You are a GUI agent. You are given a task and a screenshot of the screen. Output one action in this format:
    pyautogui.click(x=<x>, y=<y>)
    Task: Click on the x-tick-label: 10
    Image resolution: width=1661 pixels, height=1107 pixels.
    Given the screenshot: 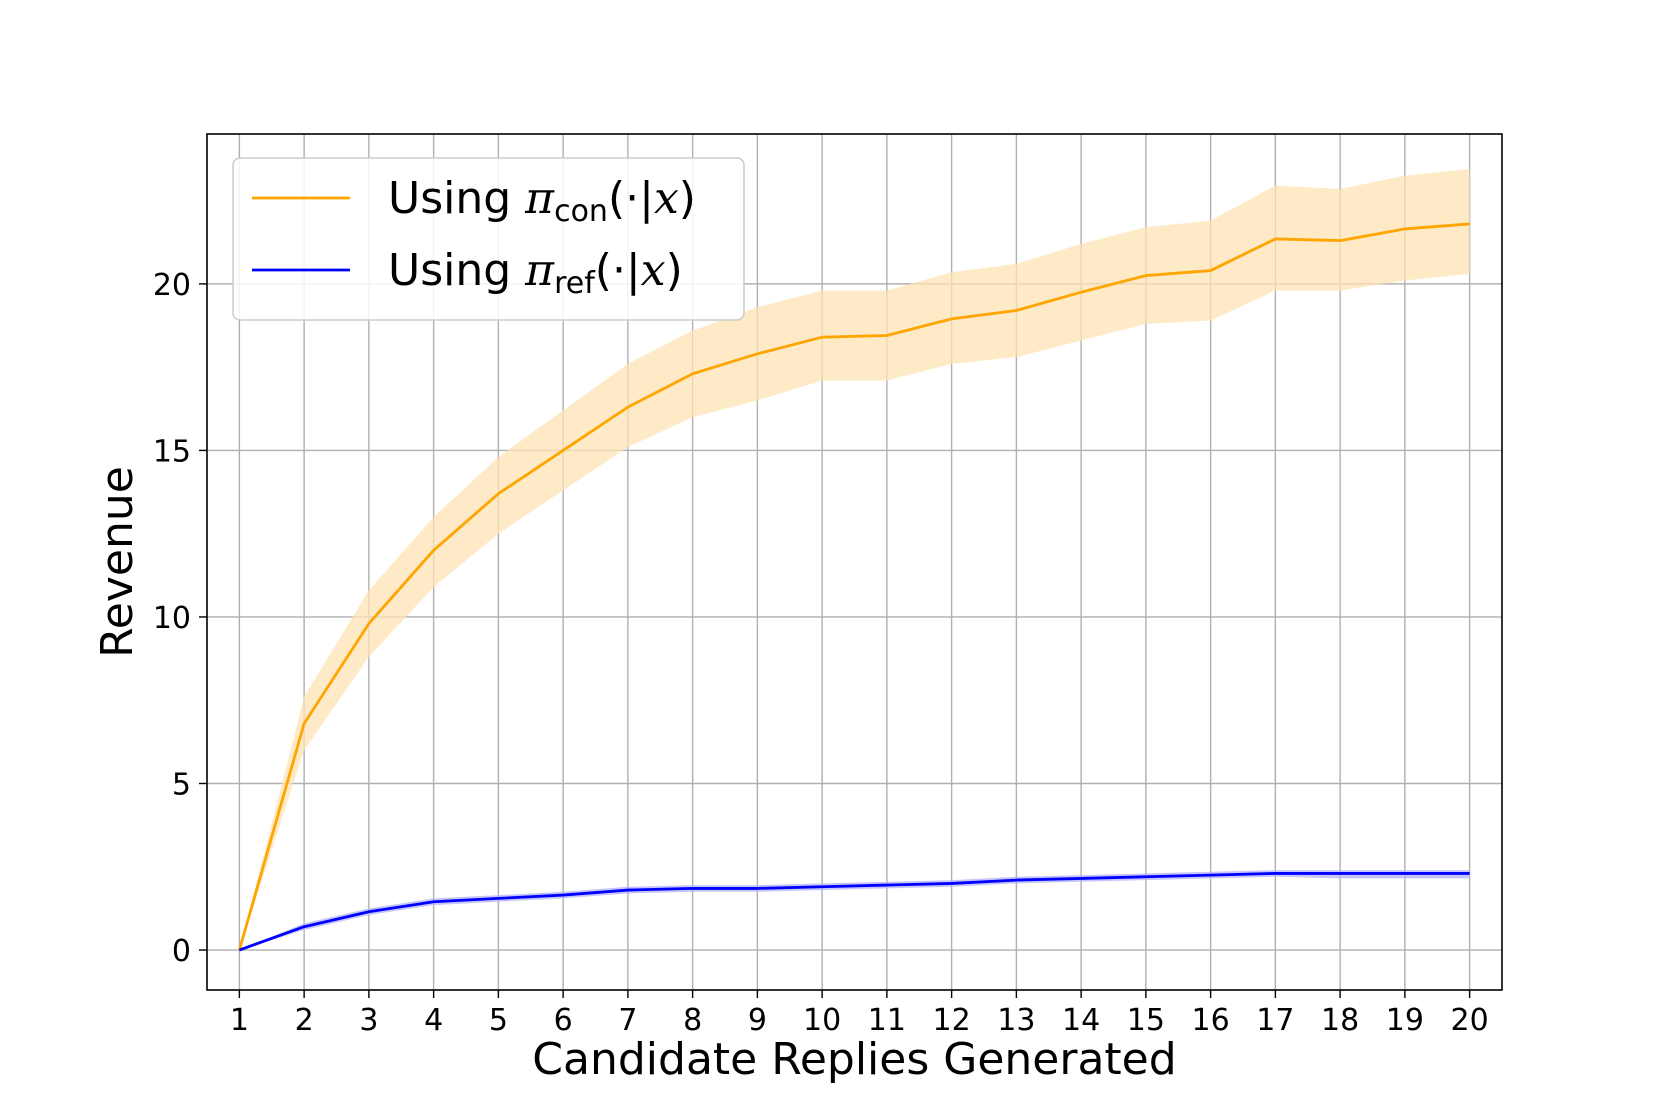 What is the action you would take?
    pyautogui.click(x=822, y=1020)
    